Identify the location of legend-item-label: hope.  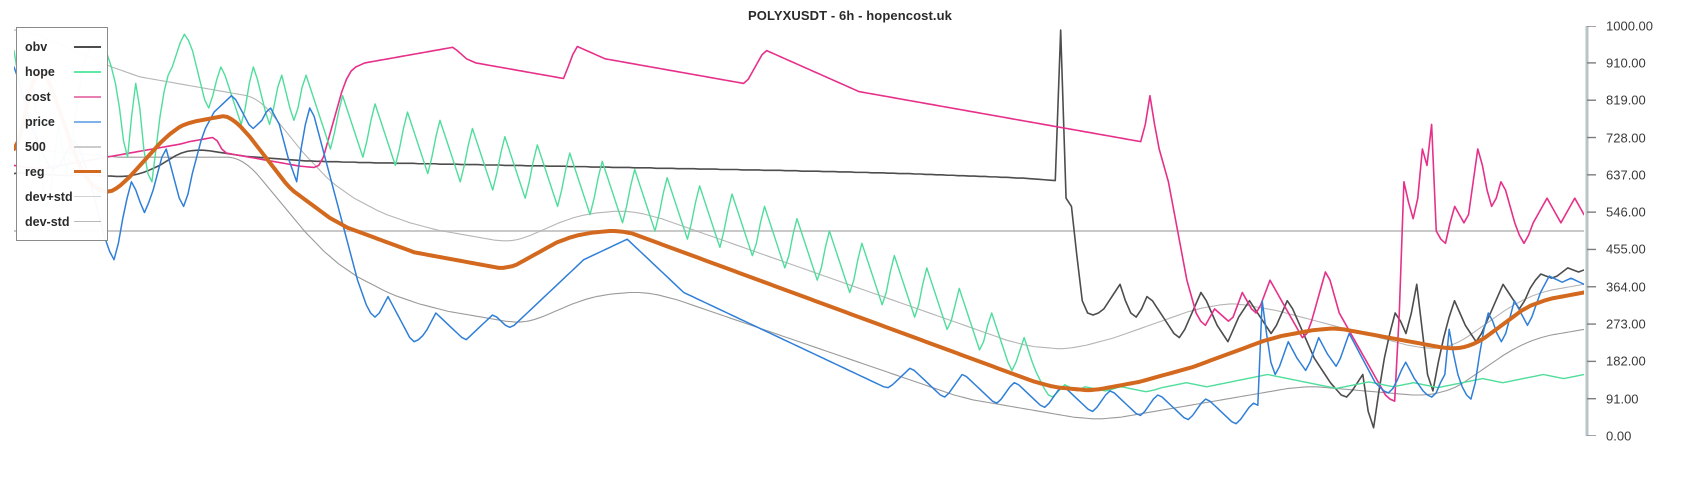
(40, 71).